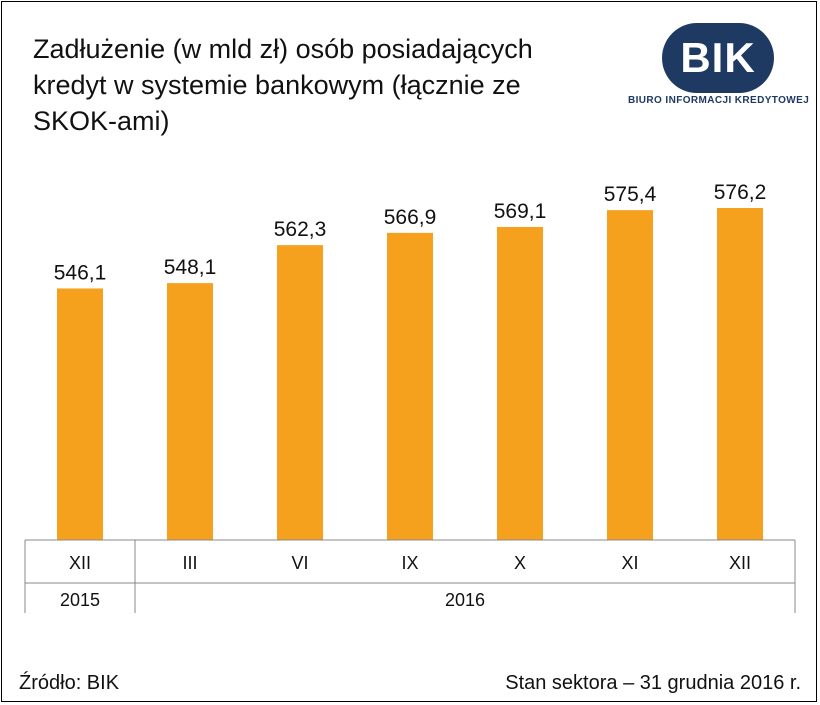  Describe the element at coordinates (410, 217) in the screenshot. I see `data-label: 566,9` at that location.